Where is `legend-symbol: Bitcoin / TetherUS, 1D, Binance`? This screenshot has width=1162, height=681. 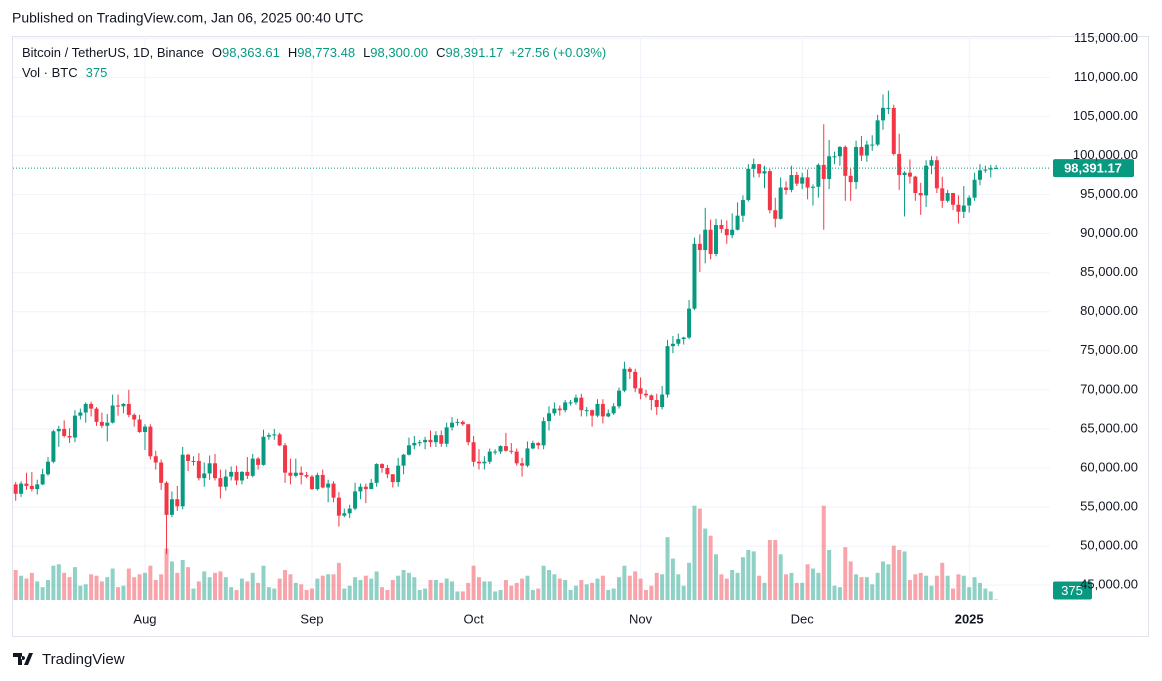 legend-symbol: Bitcoin / TetherUS, 1D, Binance is located at coordinates (113, 52).